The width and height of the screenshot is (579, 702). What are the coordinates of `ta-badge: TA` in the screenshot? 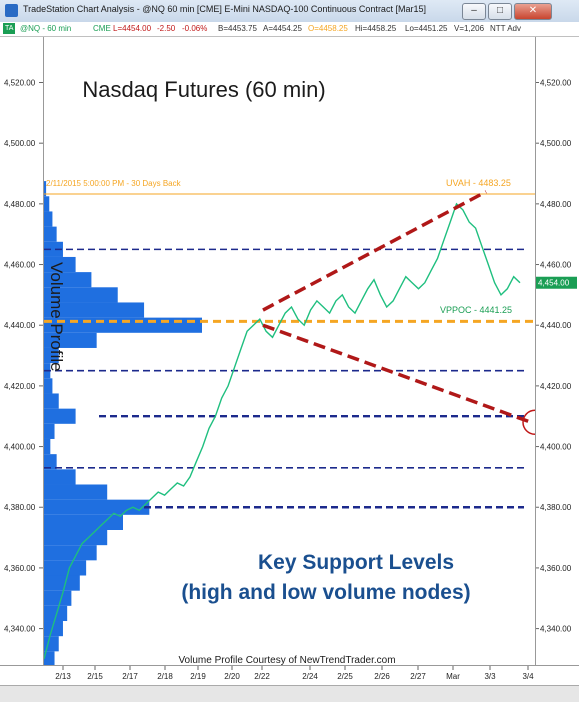 It's located at (9, 28).